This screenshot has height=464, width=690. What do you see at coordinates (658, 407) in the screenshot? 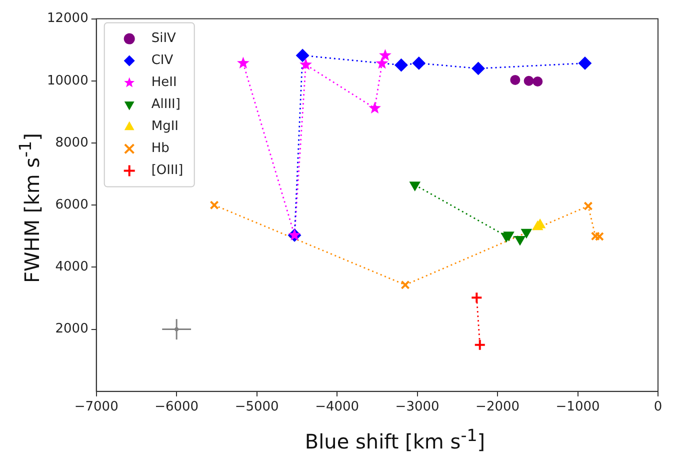
I see `x-tick-label: 0` at bounding box center [658, 407].